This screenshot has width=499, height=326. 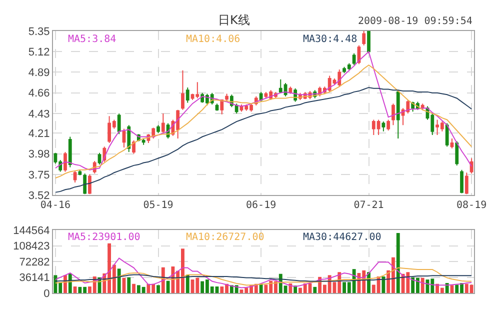 I want to click on y-tick-label: 0, so click(x=47, y=294).